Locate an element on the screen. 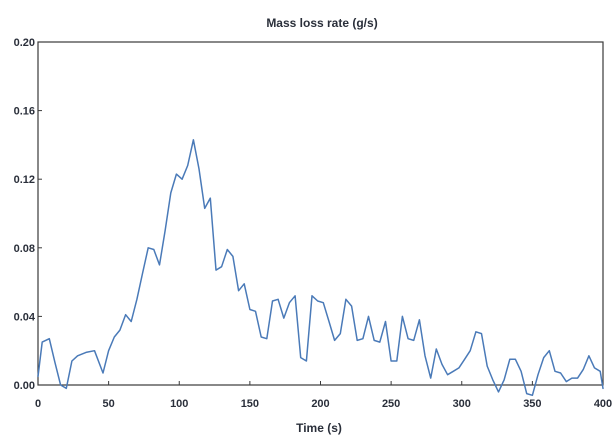 This screenshot has width=614, height=439. y-tick-label: 0.16 is located at coordinates (24, 112).